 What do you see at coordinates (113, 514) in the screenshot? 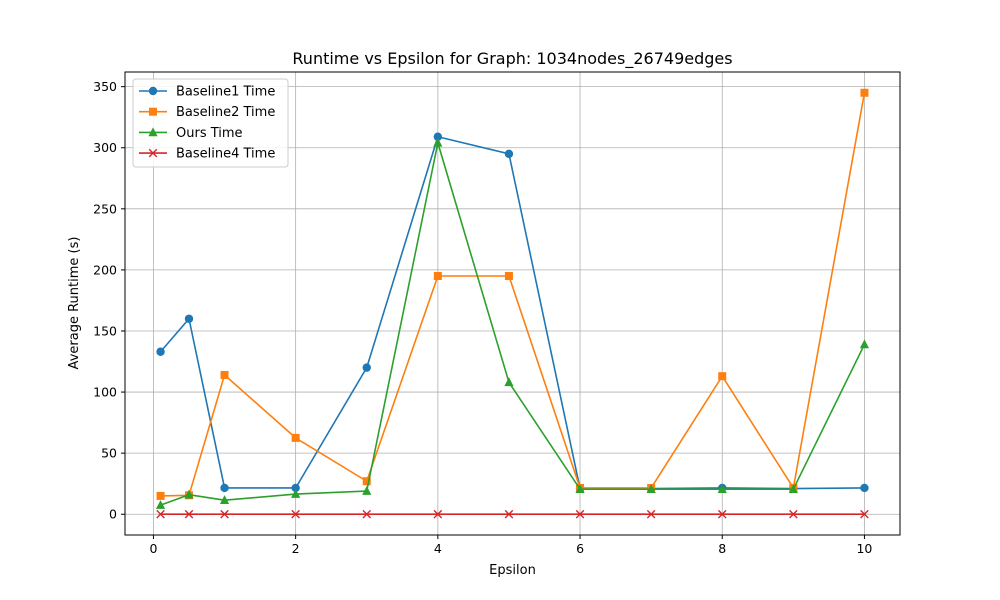
I see `y-tick-label: 0` at bounding box center [113, 514].